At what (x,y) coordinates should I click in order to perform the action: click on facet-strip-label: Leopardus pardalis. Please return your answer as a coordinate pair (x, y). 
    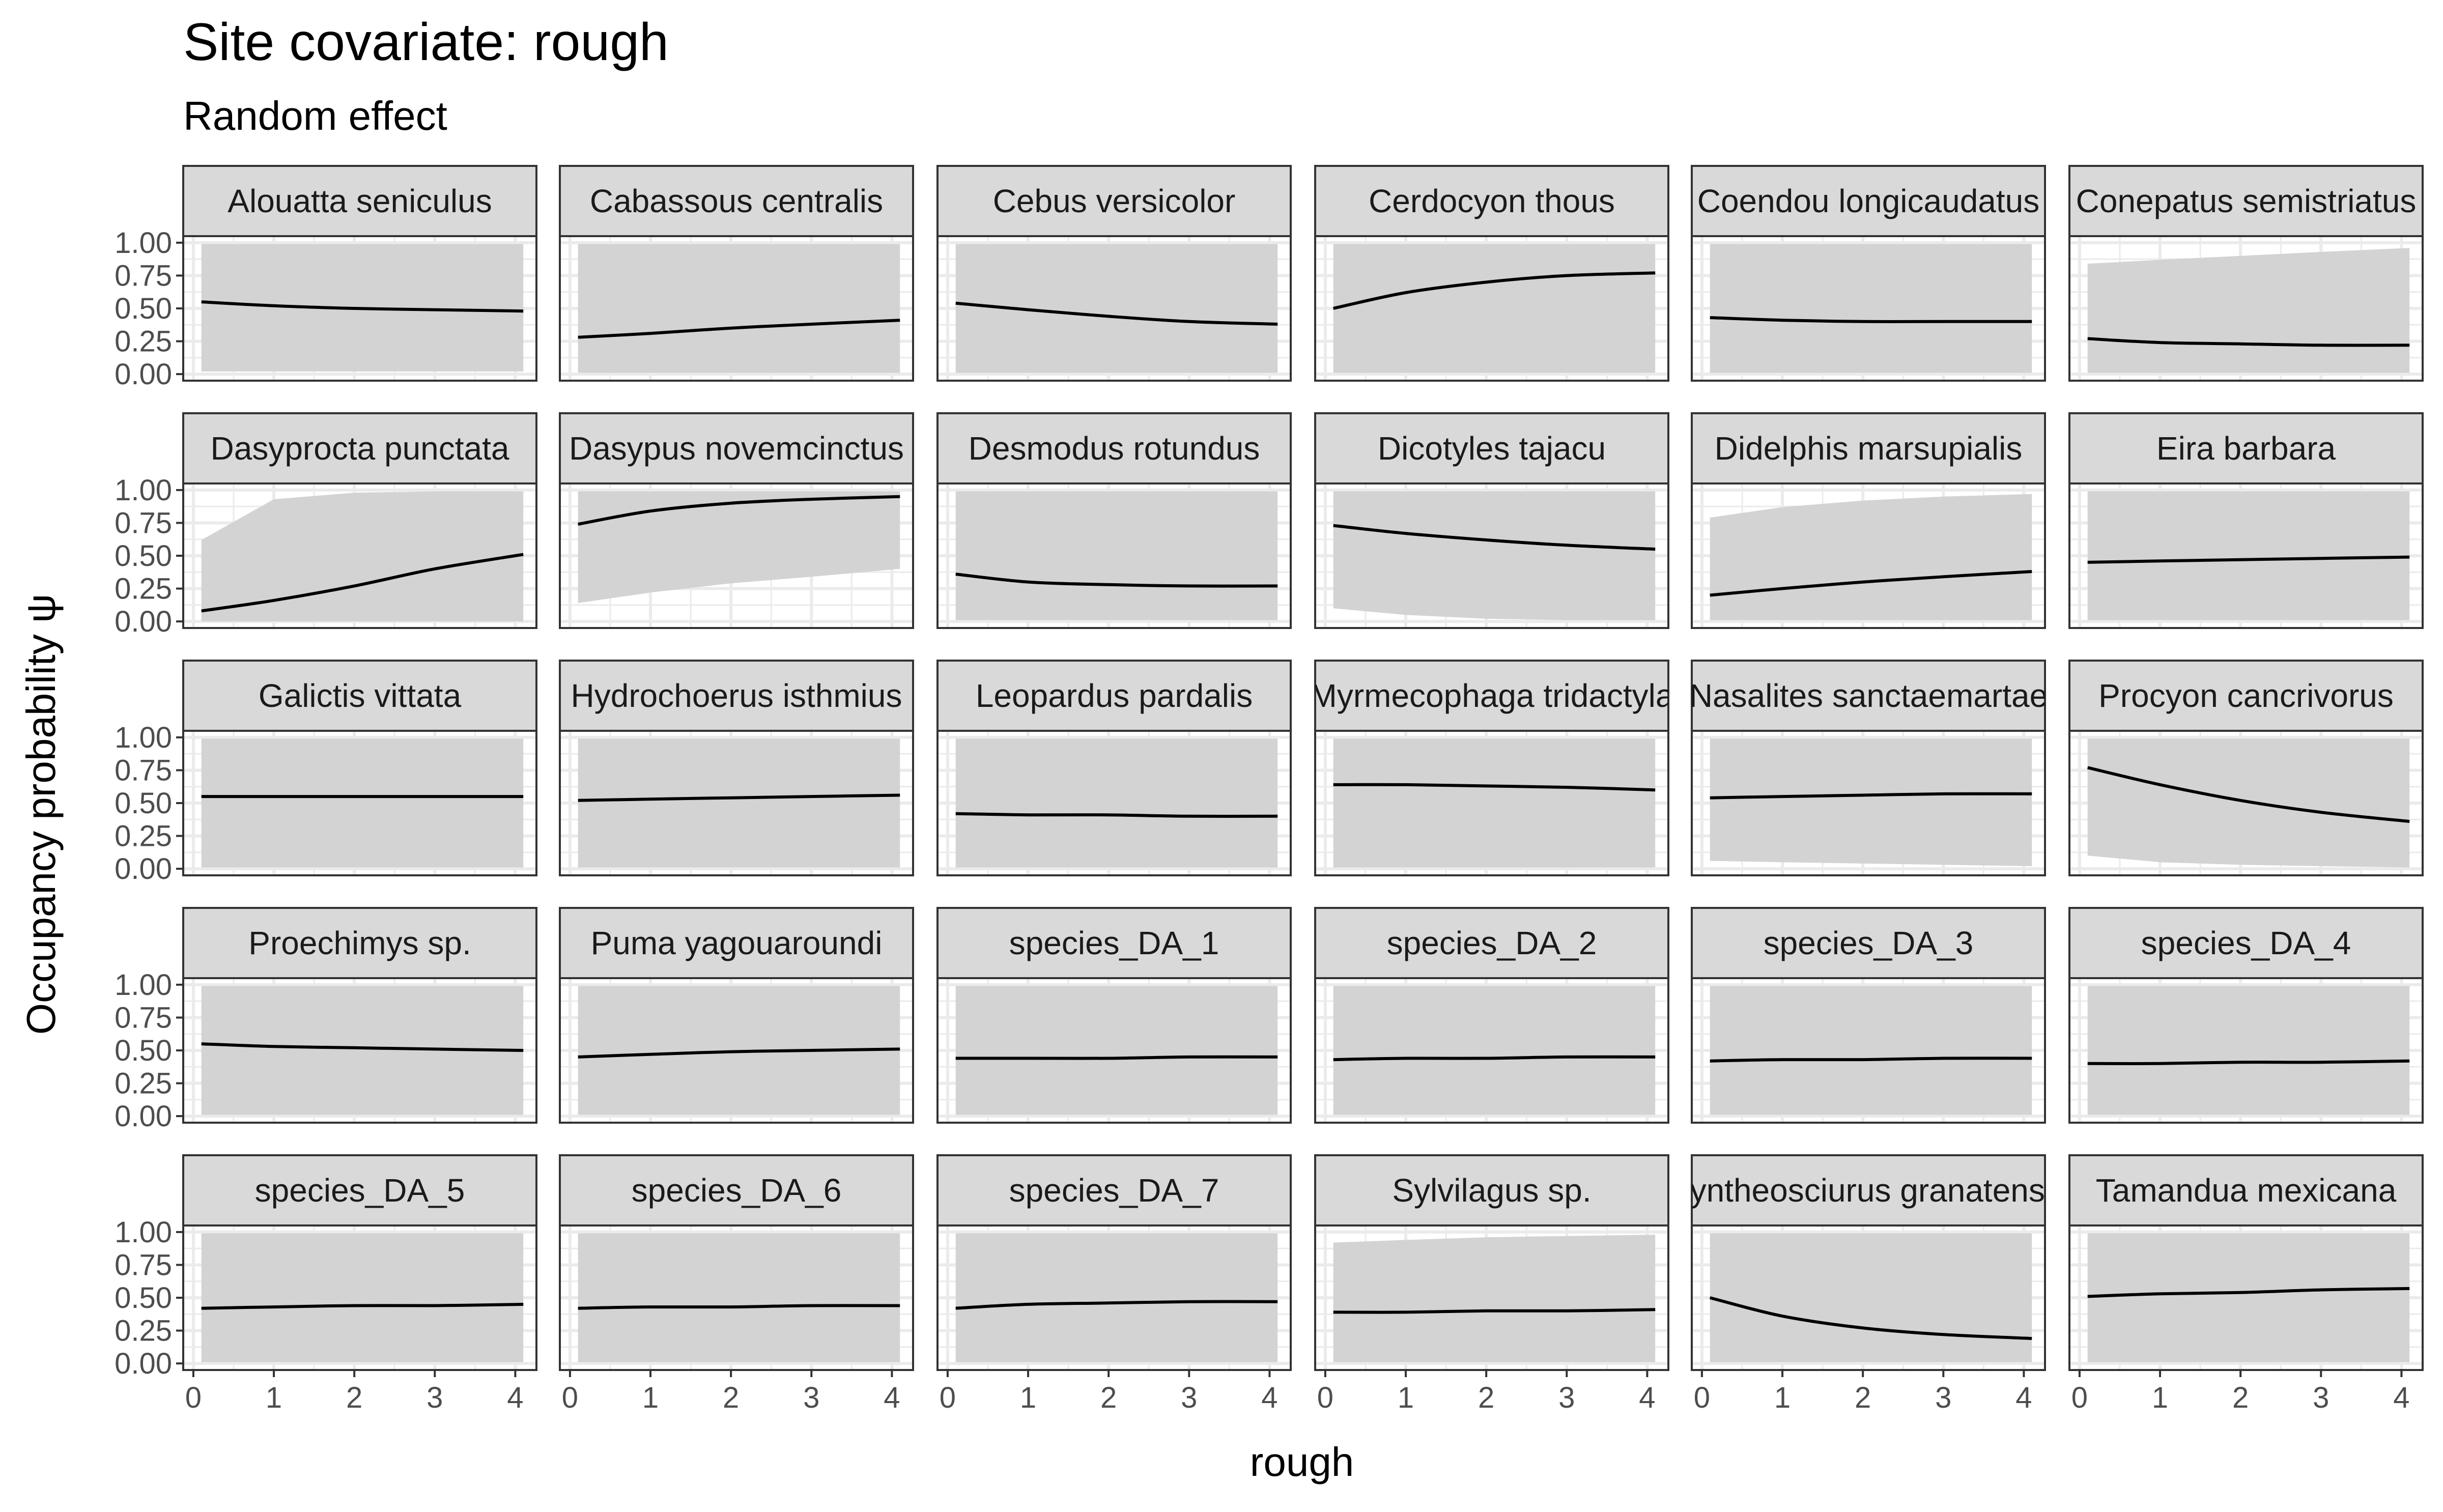
    Looking at the image, I should click on (1114, 695).